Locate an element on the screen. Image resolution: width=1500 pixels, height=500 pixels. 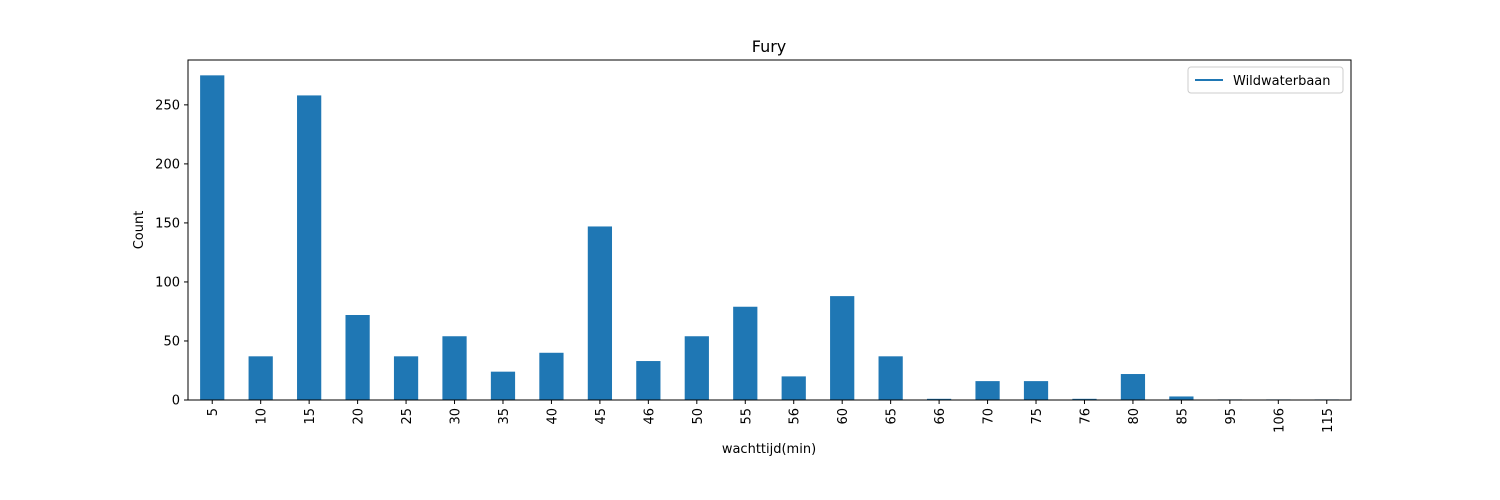
x-tick-label: 15 is located at coordinates (310, 416).